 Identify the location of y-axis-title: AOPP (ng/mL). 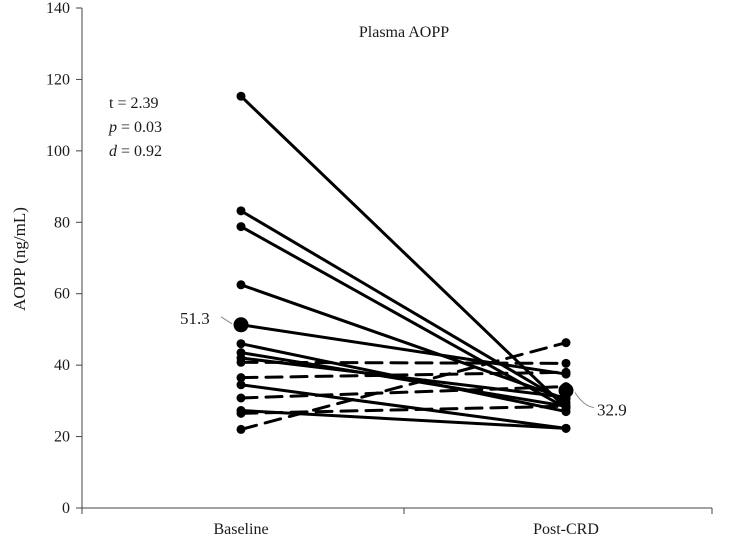
(19, 259).